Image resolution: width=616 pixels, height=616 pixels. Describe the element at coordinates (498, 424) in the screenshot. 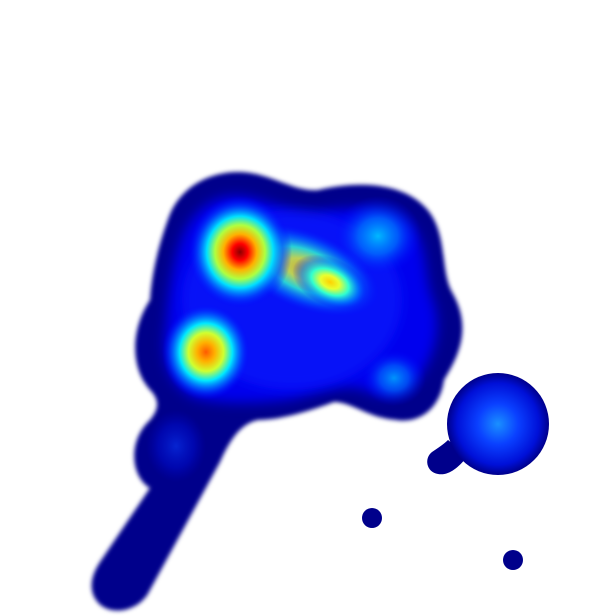

I see `satellite-body` at that location.